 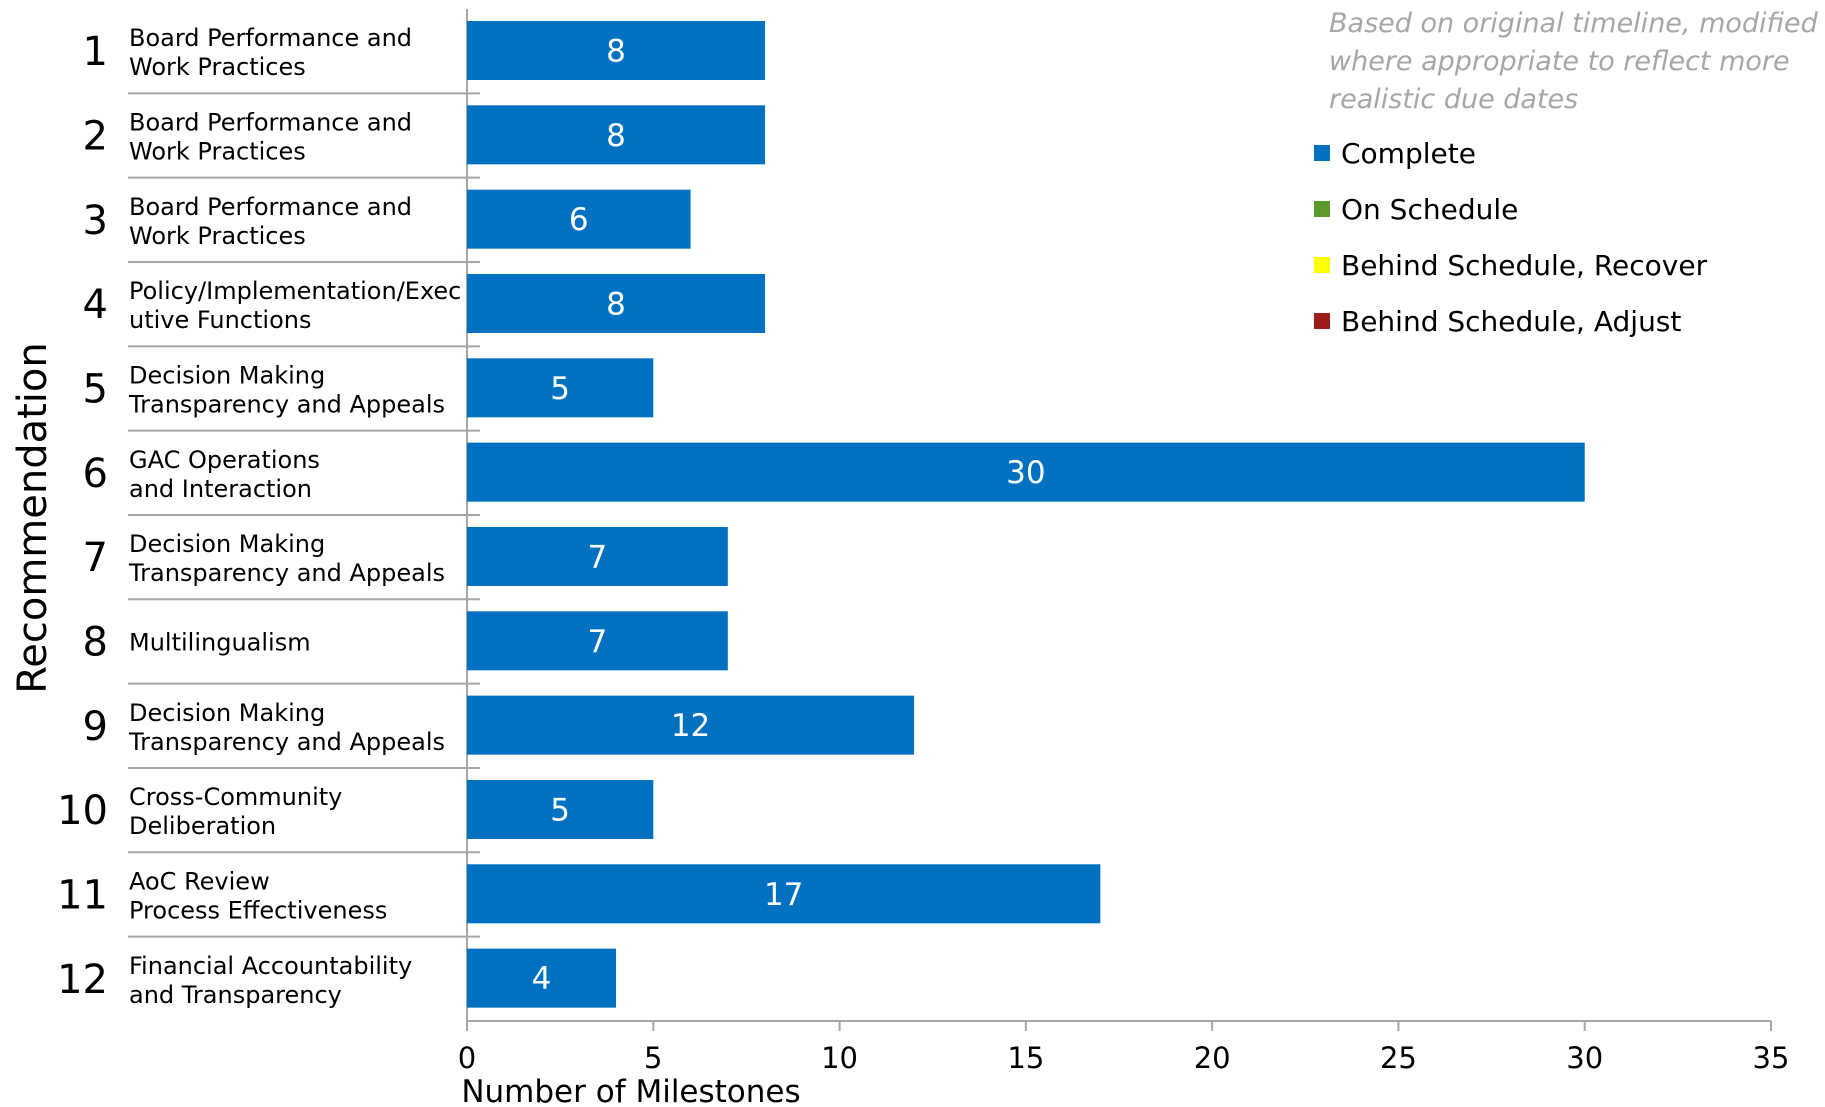 What do you see at coordinates (82, 895) in the screenshot?
I see `recommendation-number: 11` at bounding box center [82, 895].